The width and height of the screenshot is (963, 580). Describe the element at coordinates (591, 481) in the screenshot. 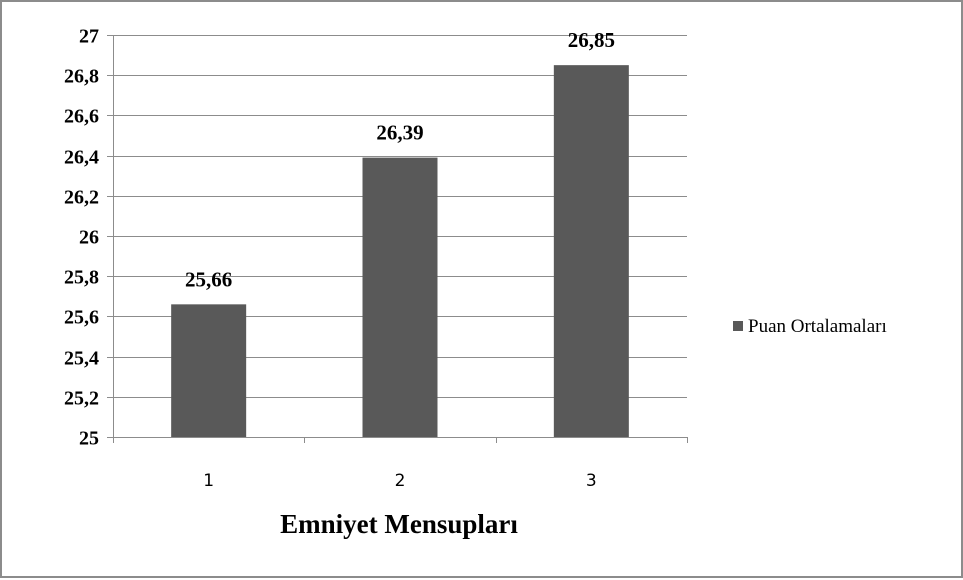

I see `x-tick-label: 3` at that location.